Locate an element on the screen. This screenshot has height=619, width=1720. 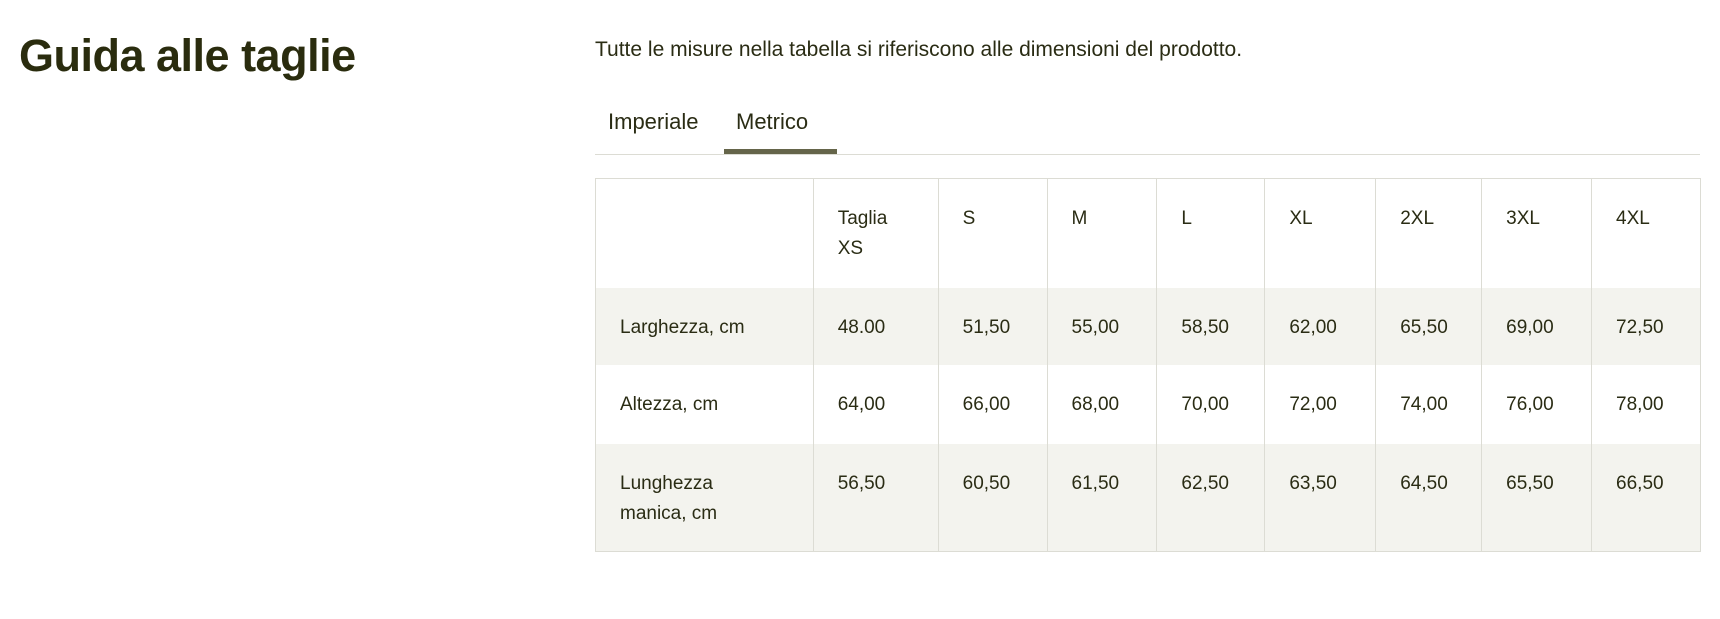
column-header: XL is located at coordinates (1320, 233).